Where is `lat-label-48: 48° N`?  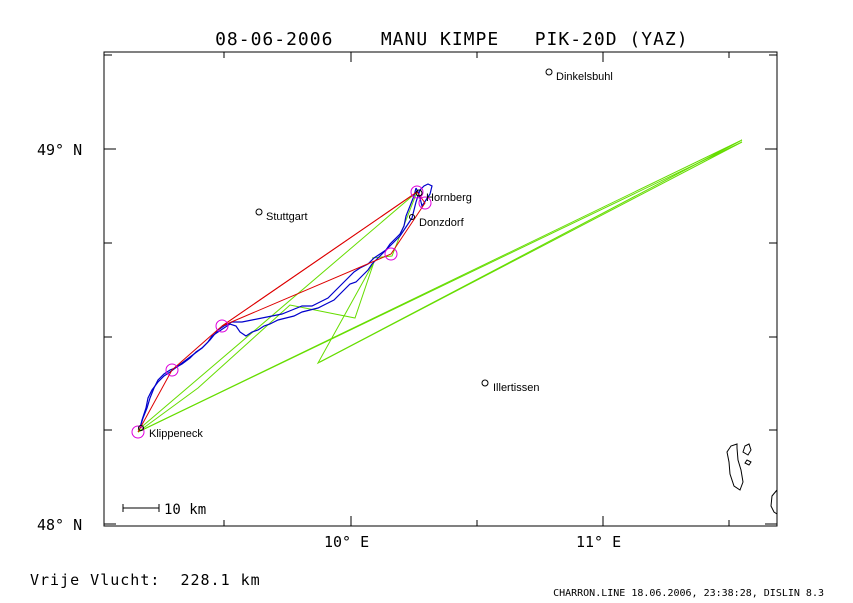
lat-label-48: 48° N is located at coordinates (59, 525).